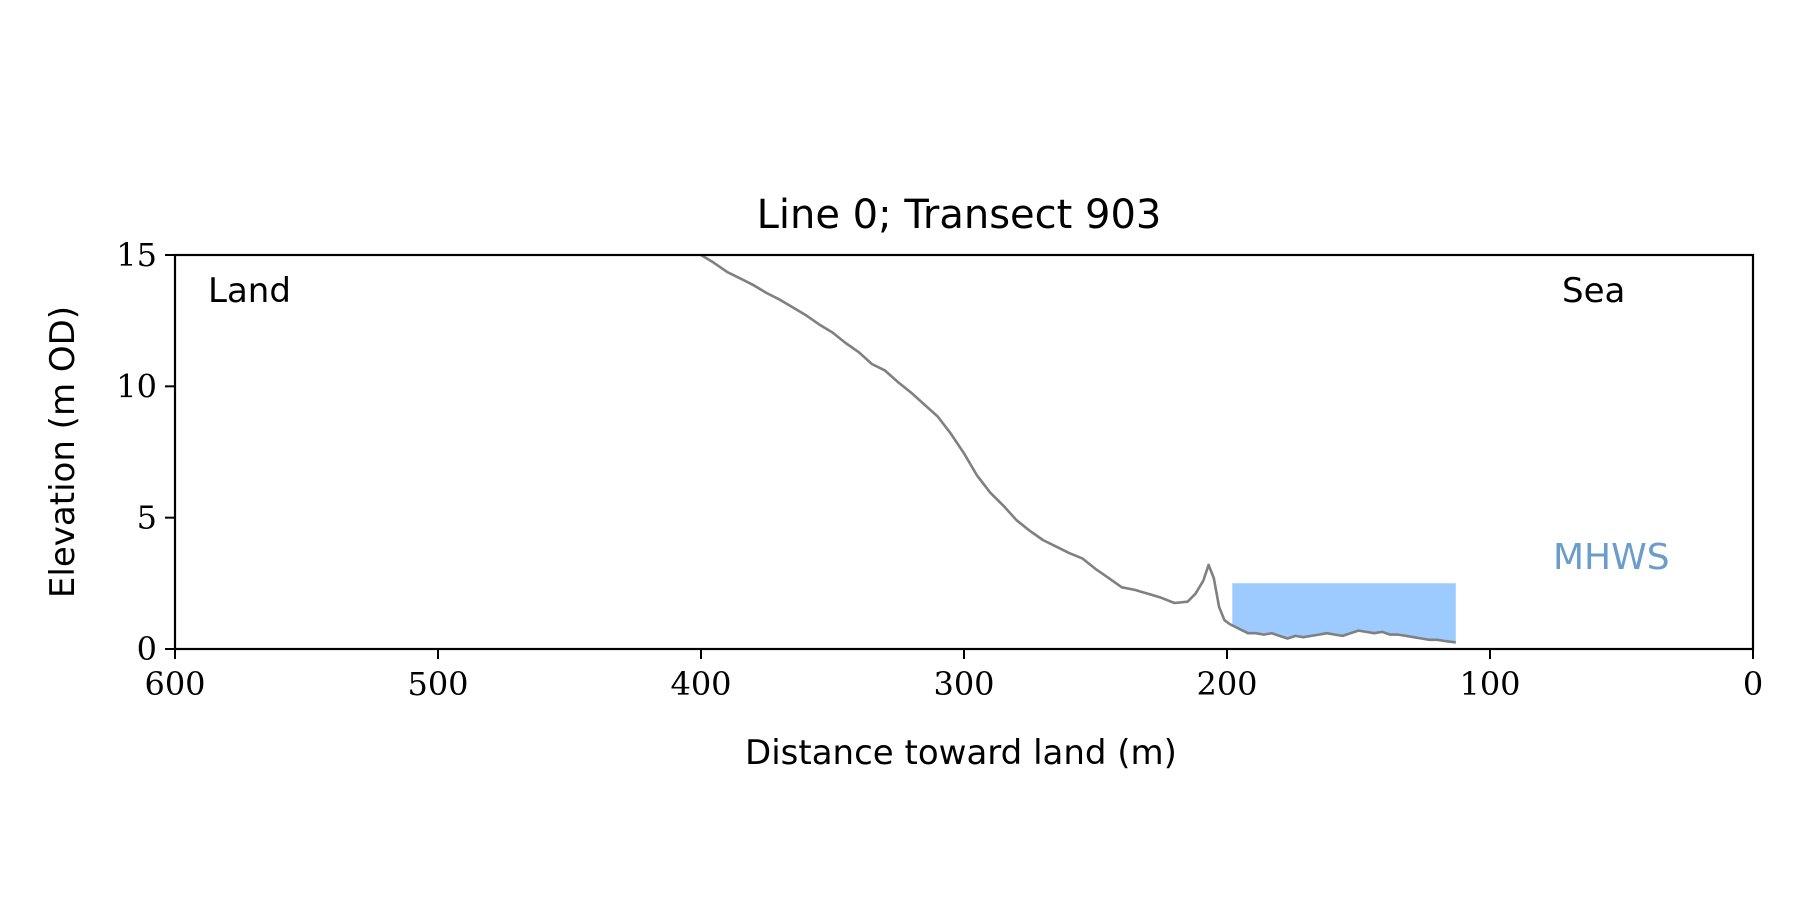 The width and height of the screenshot is (1800, 900). Describe the element at coordinates (136, 386) in the screenshot. I see `y-tick-label: 10` at that location.